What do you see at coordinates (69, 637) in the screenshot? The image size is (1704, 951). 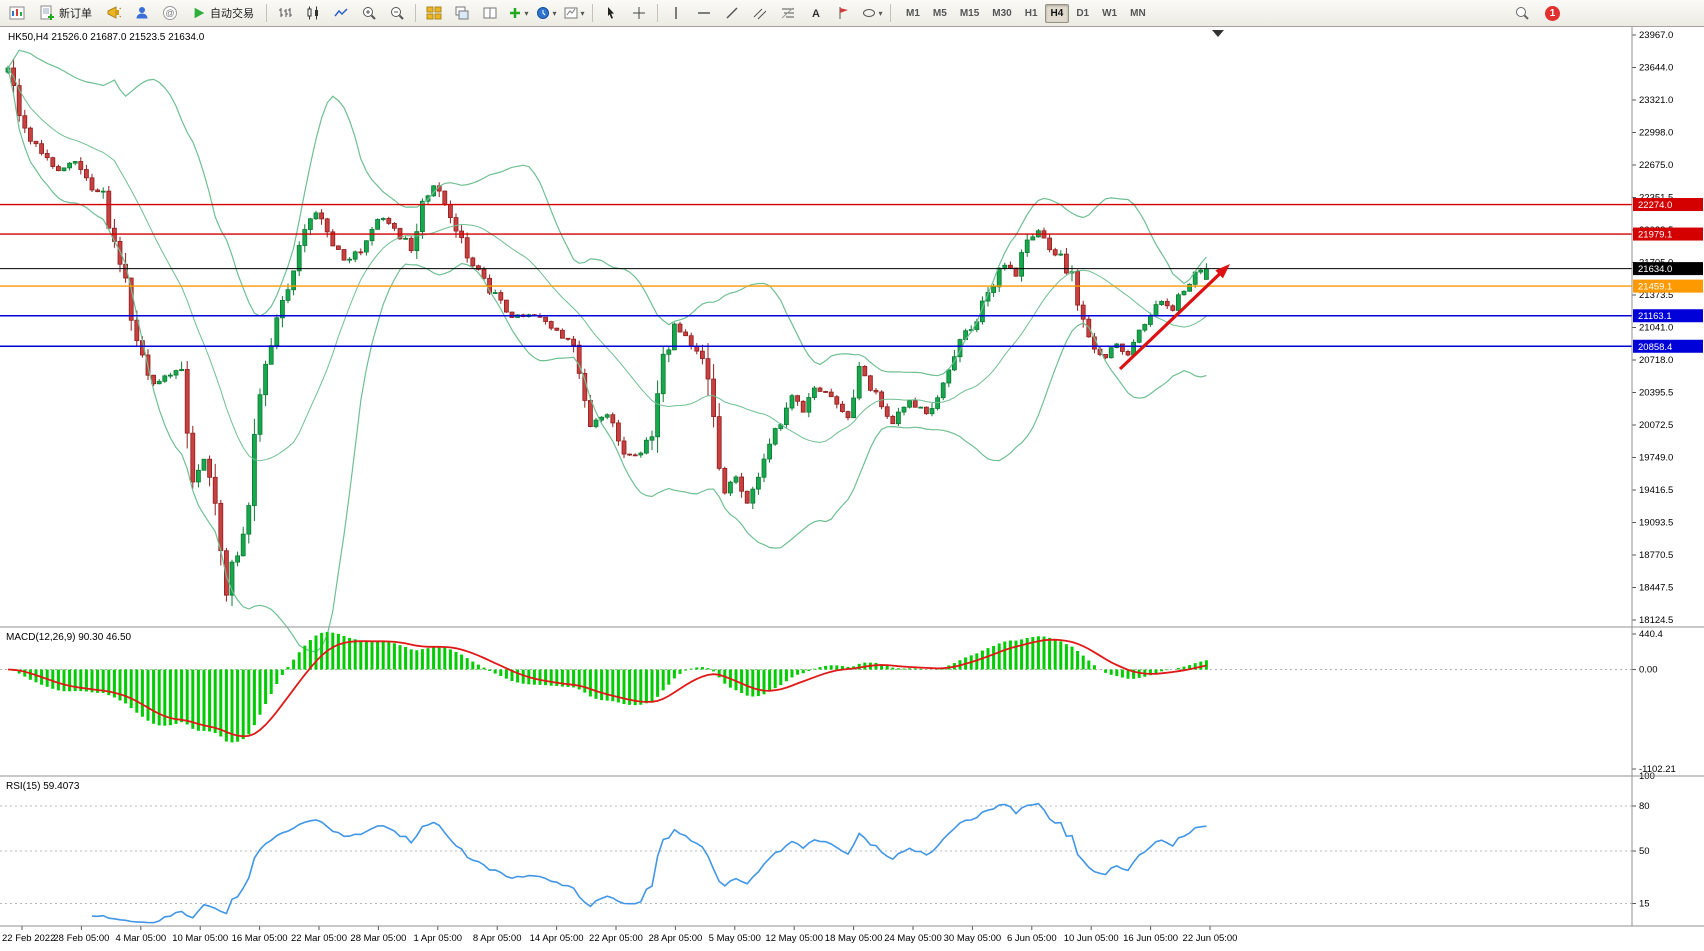 I see `macd-label: MACD(12,26,9) 90.30 46.50` at bounding box center [69, 637].